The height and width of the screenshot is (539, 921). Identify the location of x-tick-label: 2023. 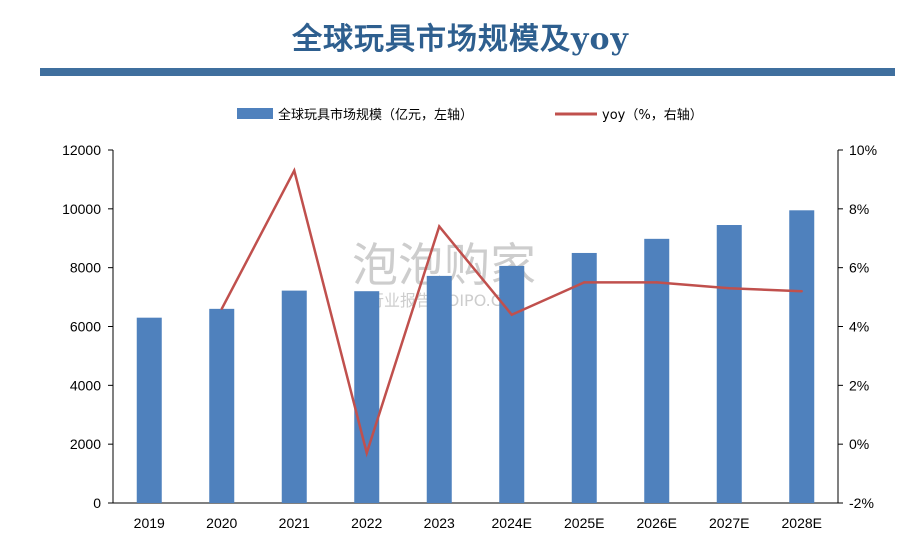
(439, 523).